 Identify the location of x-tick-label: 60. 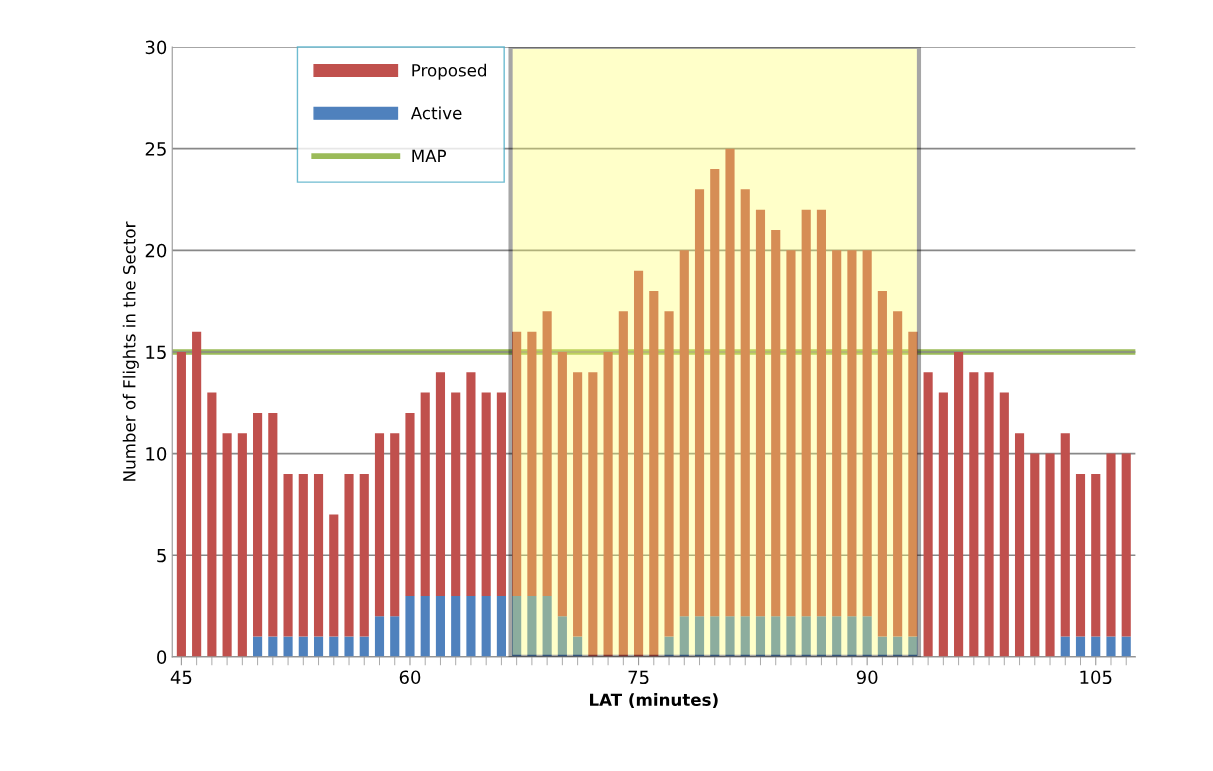
(410, 677).